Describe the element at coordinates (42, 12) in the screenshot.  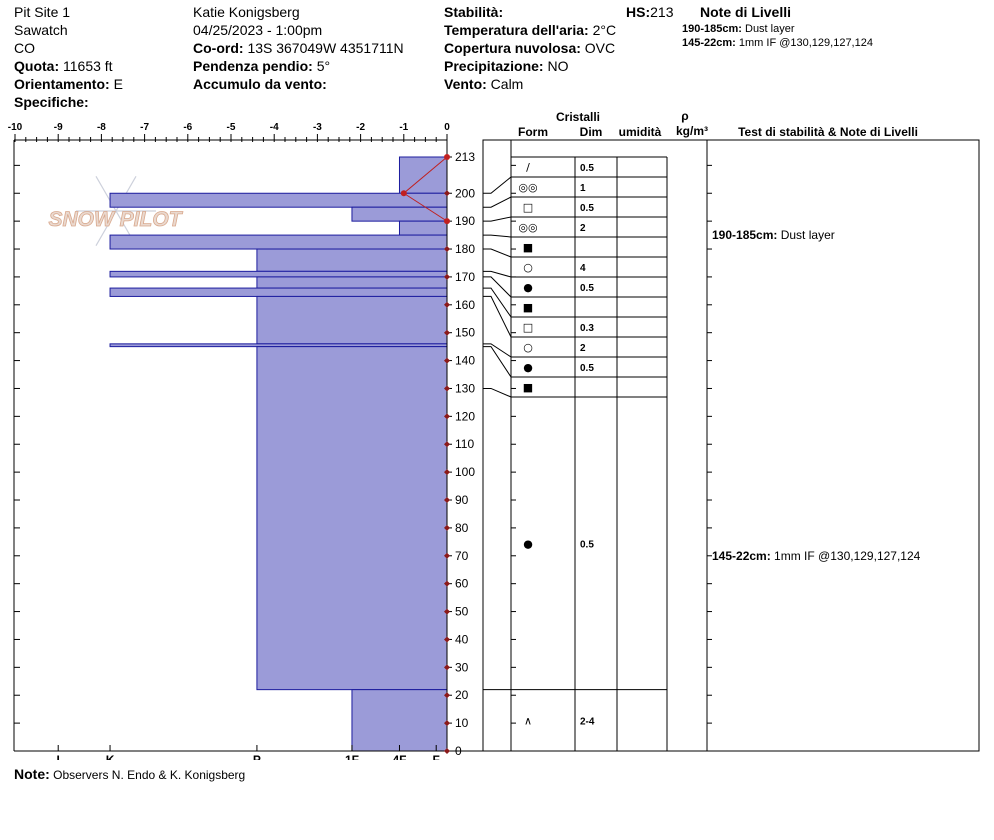
I see `site-name: Pit Site 1` at that location.